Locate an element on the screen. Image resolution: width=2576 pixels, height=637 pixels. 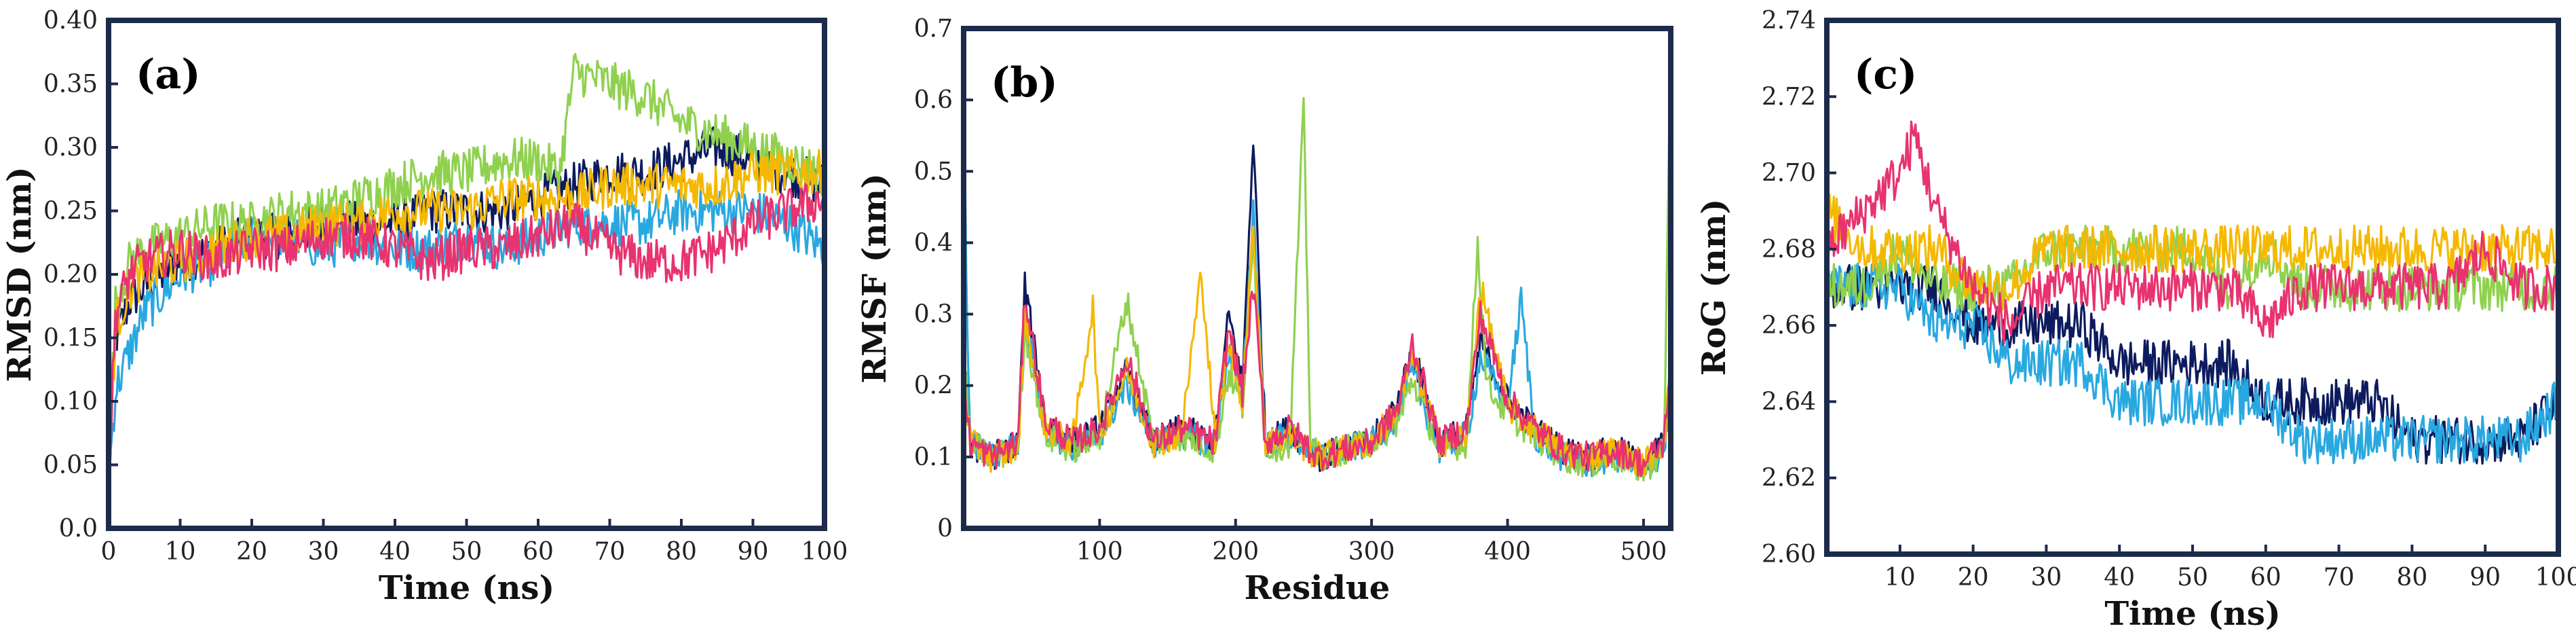
y-tick-label: 0 is located at coordinates (945, 529).